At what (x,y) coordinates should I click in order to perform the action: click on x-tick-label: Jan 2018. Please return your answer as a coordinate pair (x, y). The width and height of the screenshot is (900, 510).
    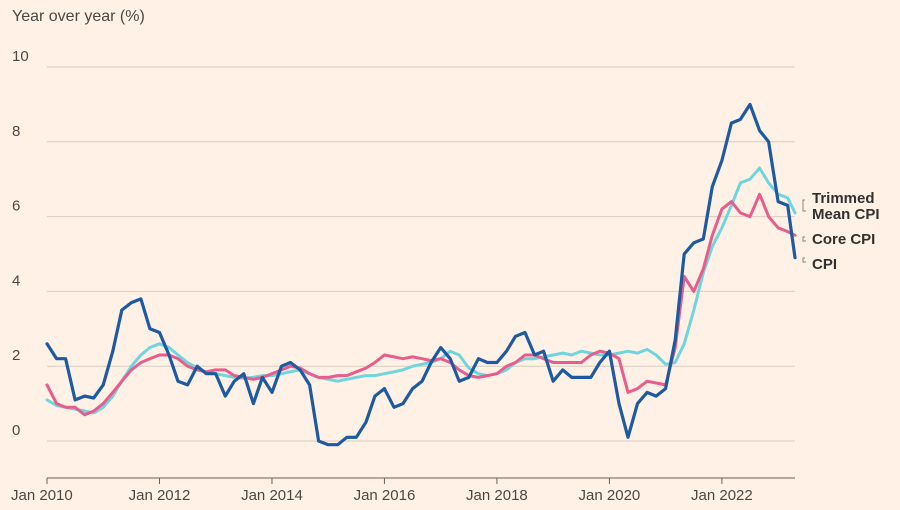
    Looking at the image, I should click on (497, 495).